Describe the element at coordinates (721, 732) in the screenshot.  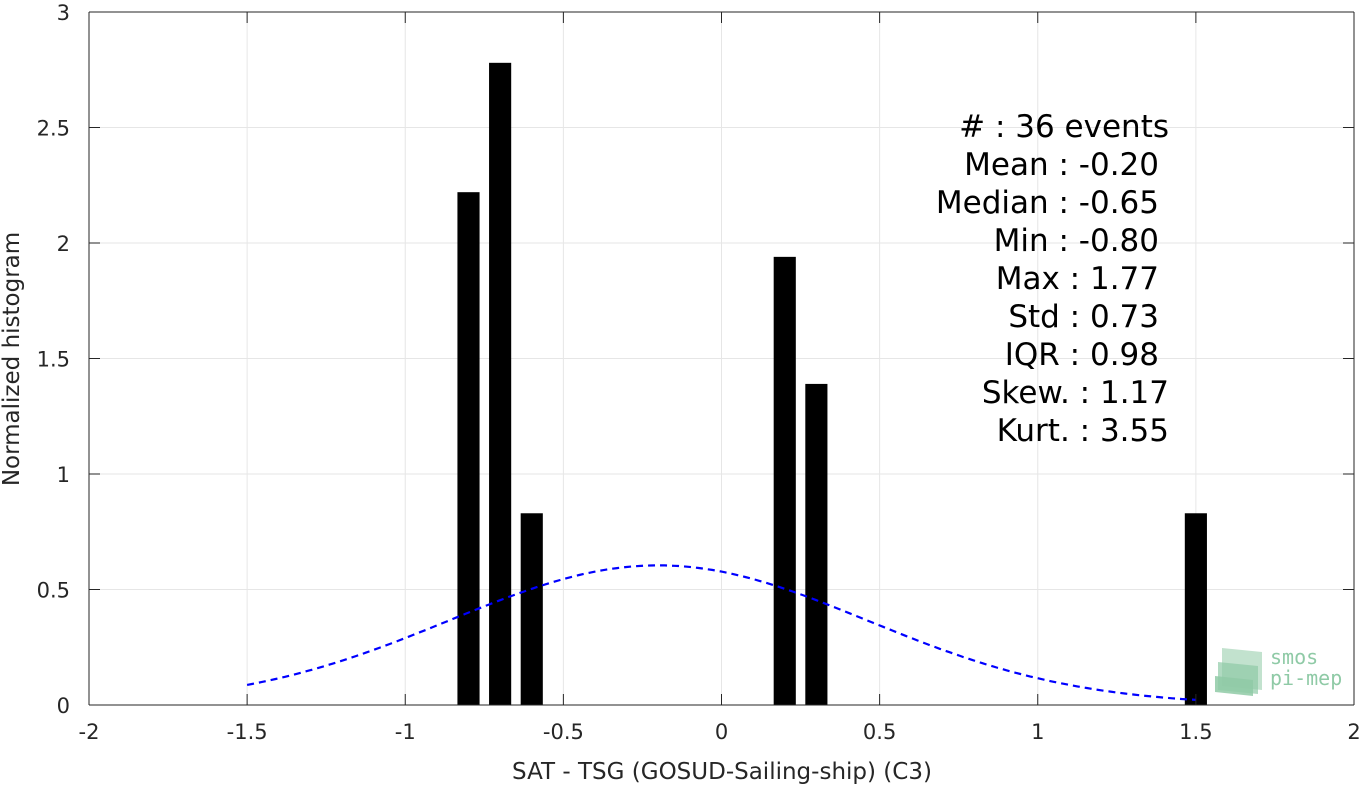
I see `x-tick-label: 0` at that location.